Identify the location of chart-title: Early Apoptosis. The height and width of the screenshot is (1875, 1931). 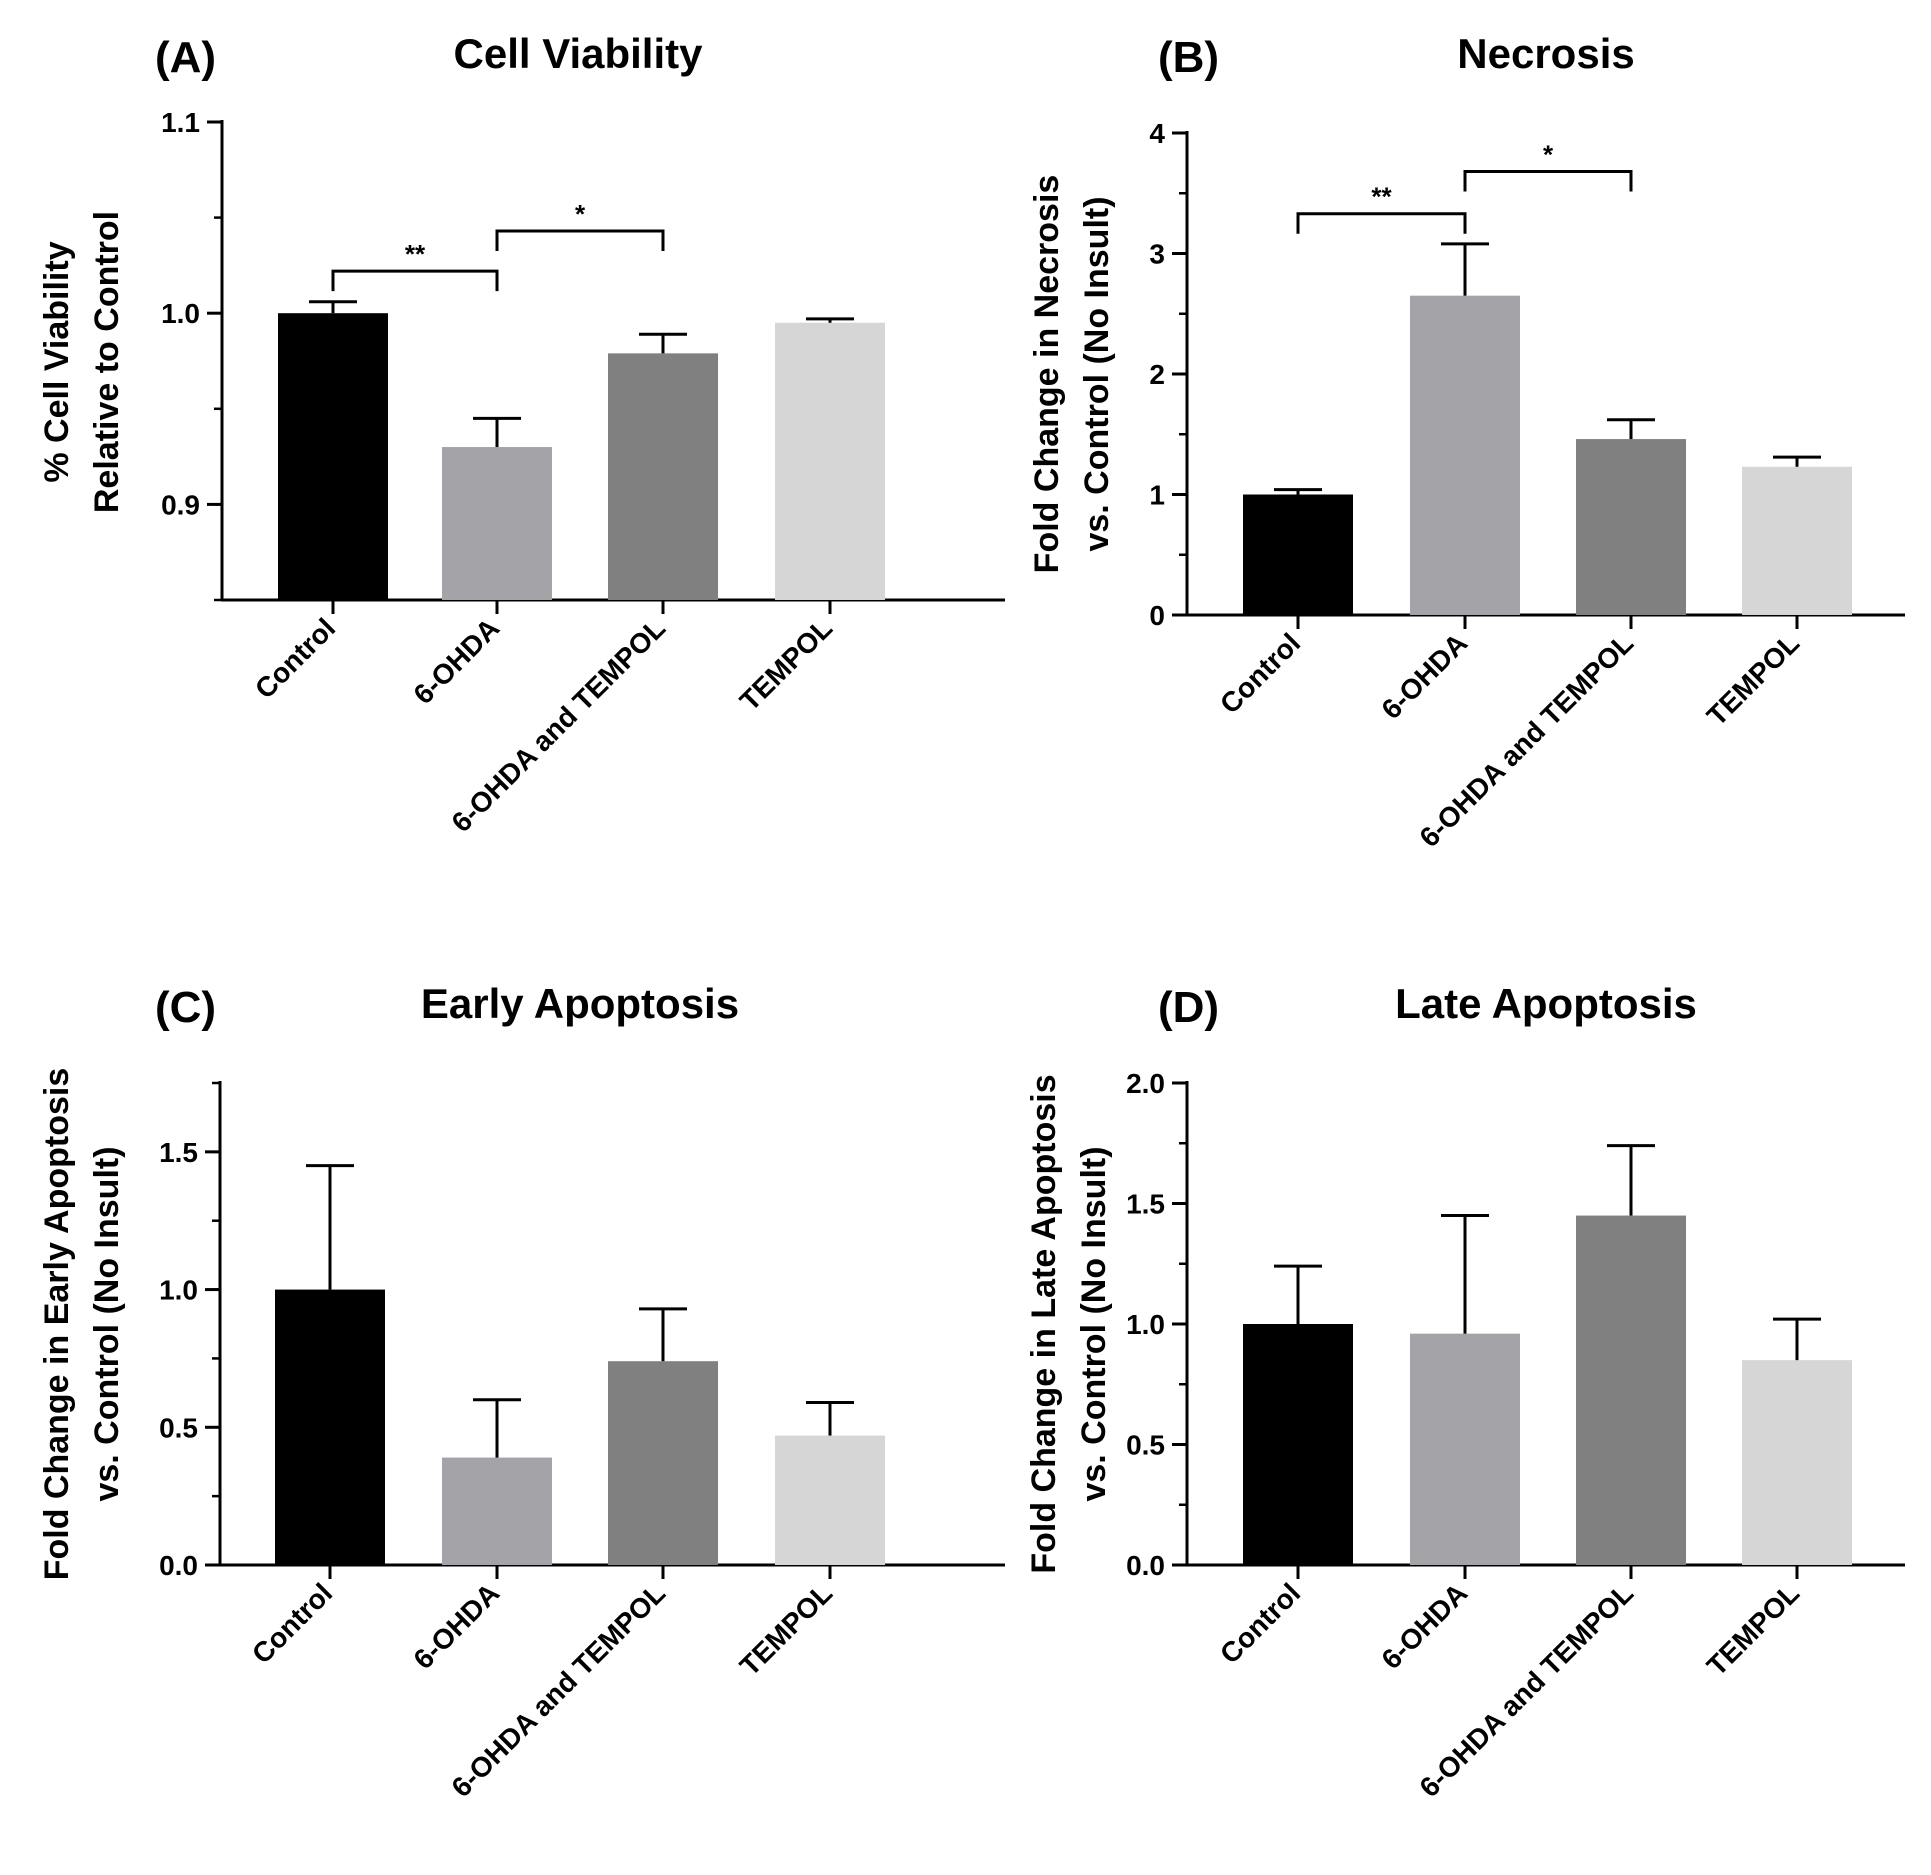
(580, 1003).